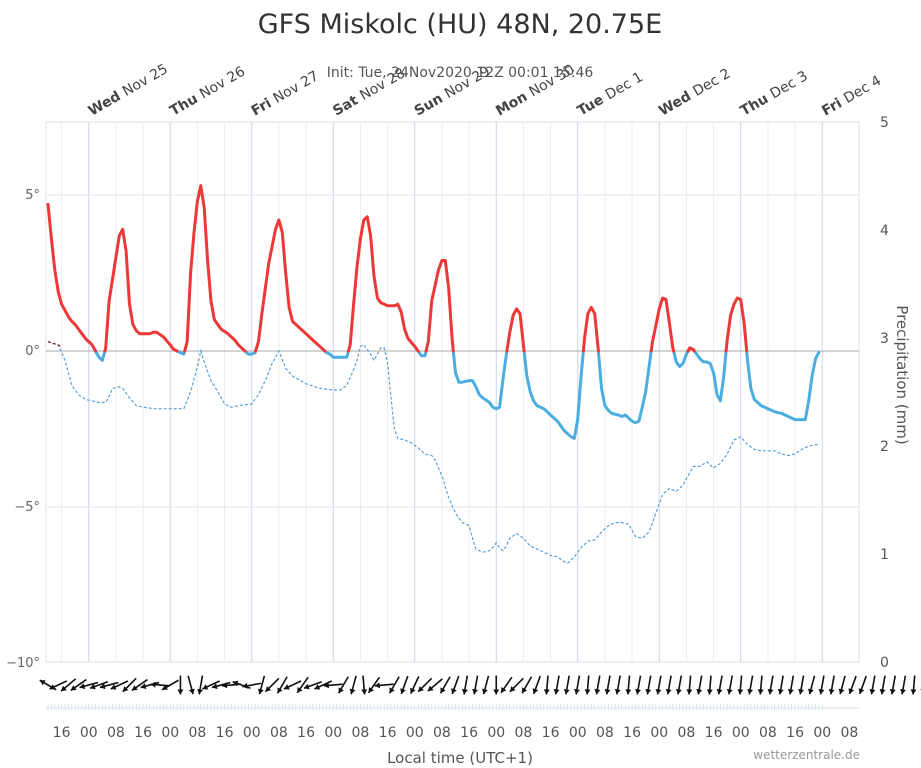 The width and height of the screenshot is (921, 768). Describe the element at coordinates (480, 685) in the screenshot. I see `wind-barbs` at that location.